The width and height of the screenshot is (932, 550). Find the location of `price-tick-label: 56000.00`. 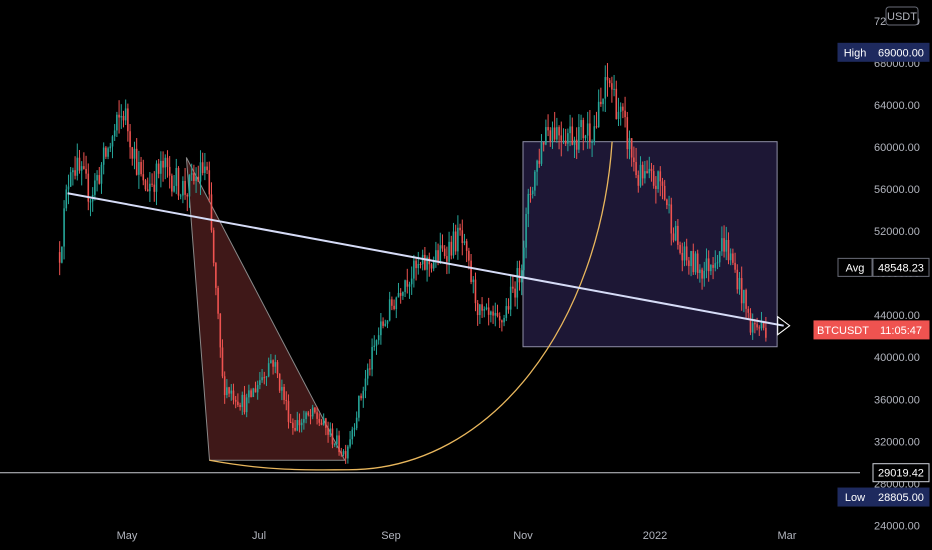

price-tick-label: 56000.00 is located at coordinates (897, 190).